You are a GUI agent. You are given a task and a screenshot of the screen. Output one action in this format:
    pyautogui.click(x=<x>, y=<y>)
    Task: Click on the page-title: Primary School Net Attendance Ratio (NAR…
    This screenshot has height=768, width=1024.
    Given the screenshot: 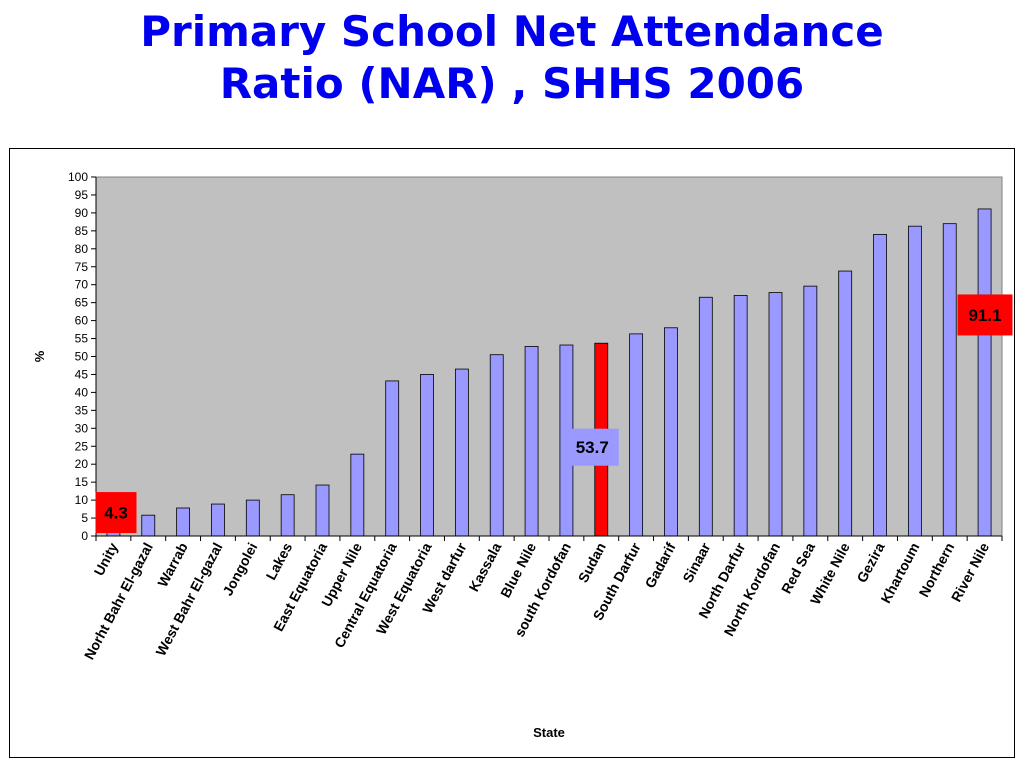 What is the action you would take?
    pyautogui.click(x=512, y=58)
    